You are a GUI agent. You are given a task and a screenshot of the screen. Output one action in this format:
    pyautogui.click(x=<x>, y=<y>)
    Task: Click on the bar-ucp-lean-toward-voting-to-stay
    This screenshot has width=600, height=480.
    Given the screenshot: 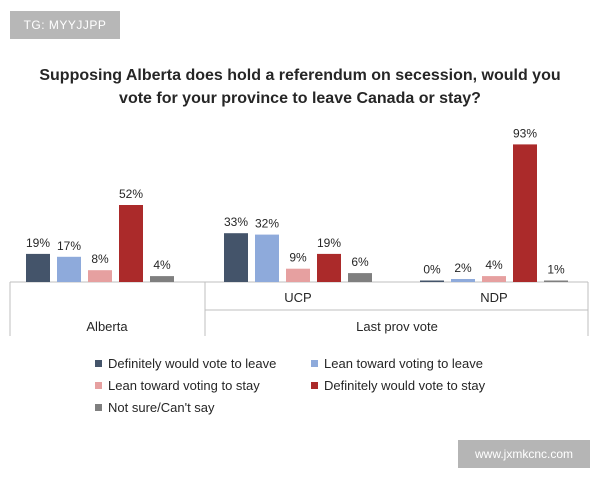 What is the action you would take?
    pyautogui.click(x=298, y=275)
    